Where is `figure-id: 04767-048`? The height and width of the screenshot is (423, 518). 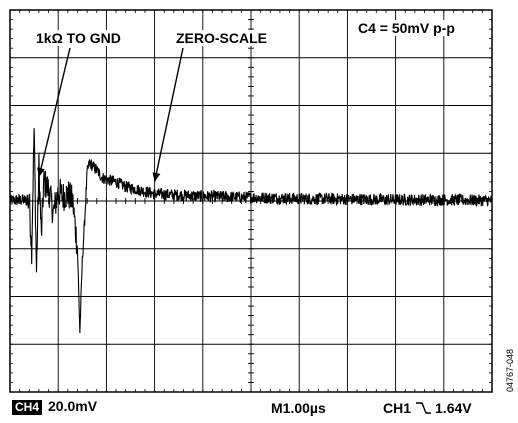
figure-id: 04767-048 is located at coordinates (510, 370).